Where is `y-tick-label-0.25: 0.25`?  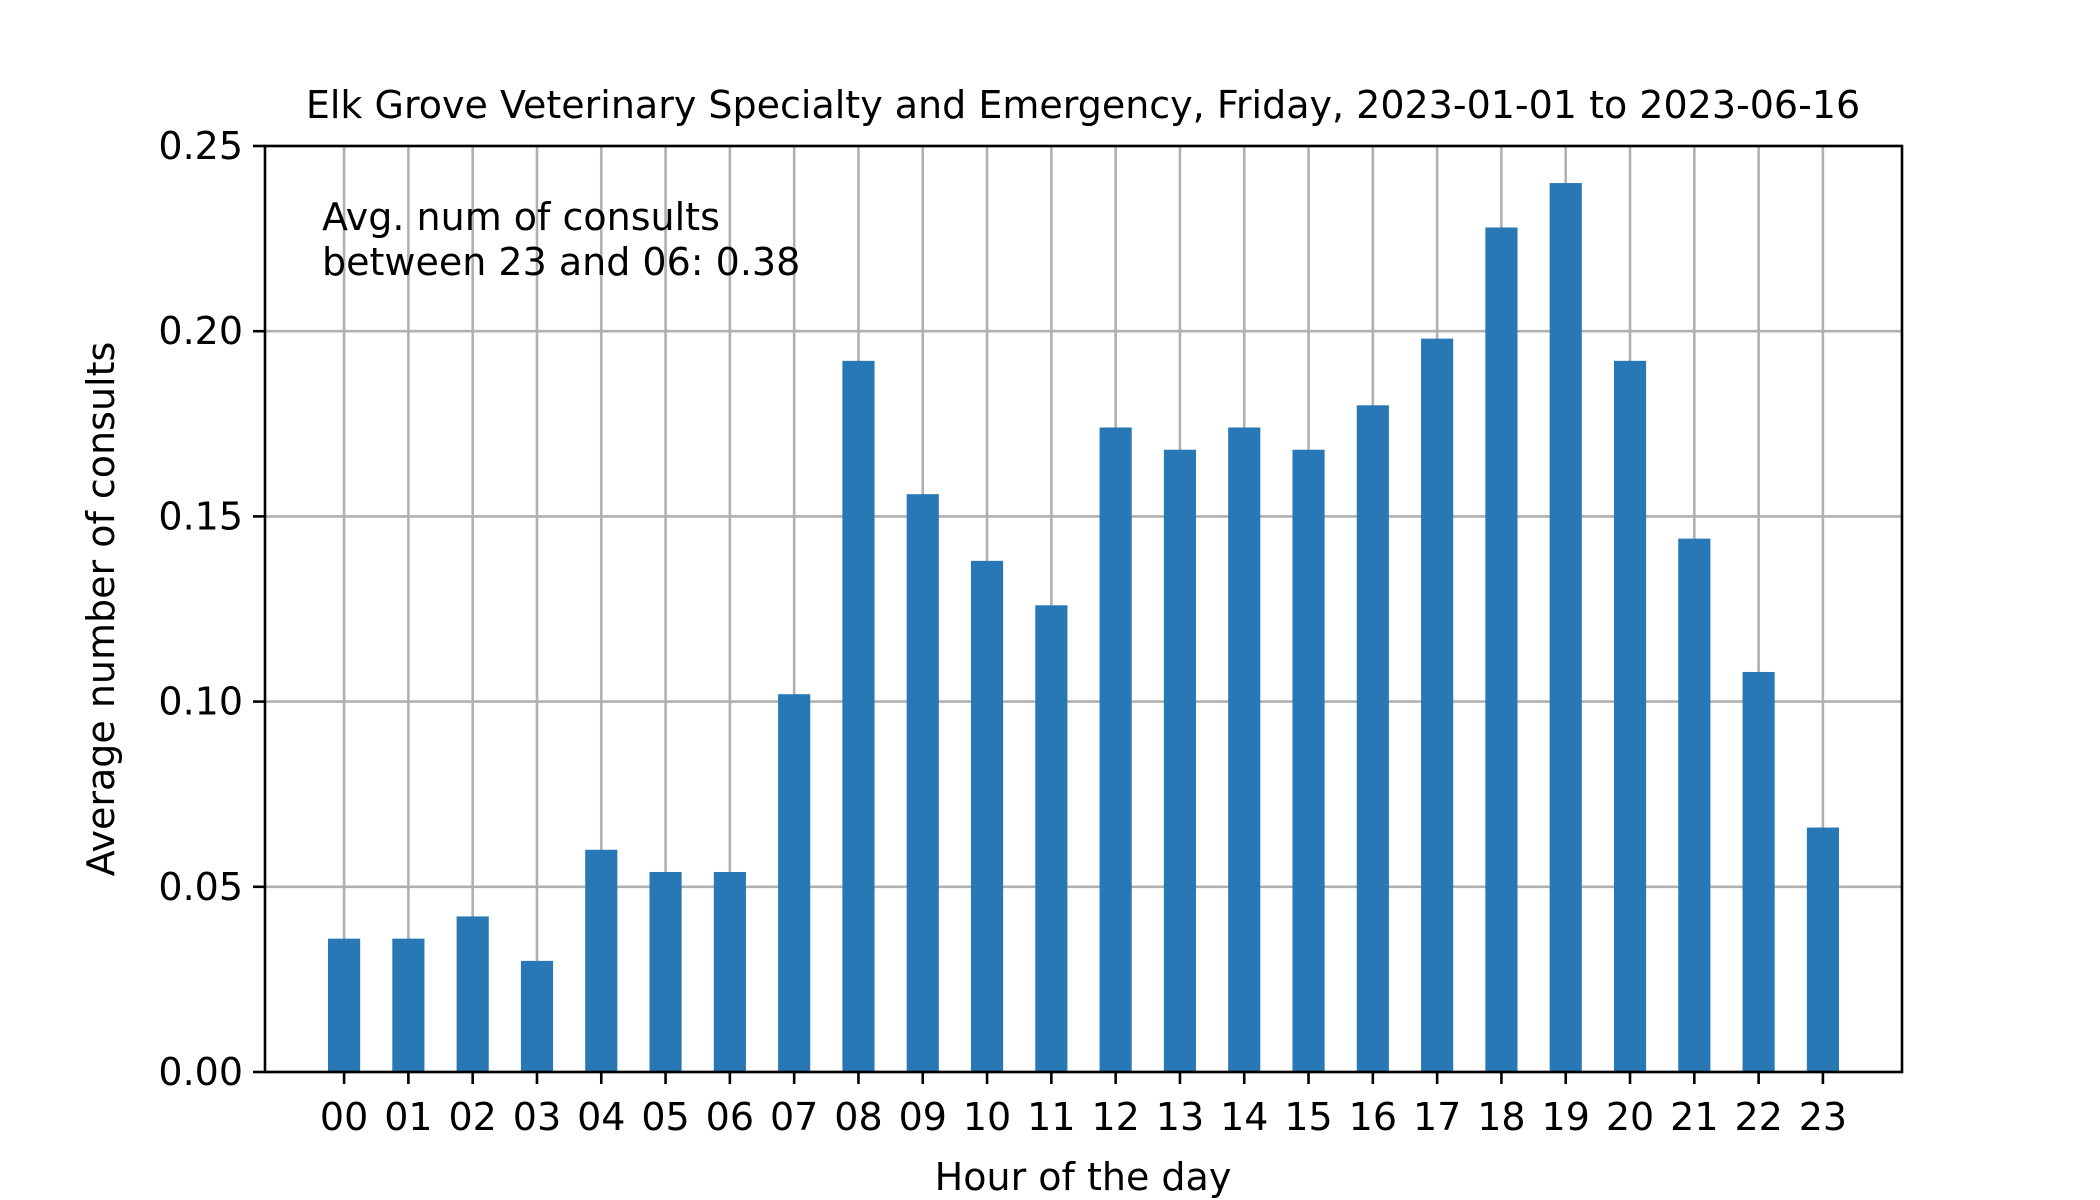
y-tick-label-0.25: 0.25 is located at coordinates (200, 146).